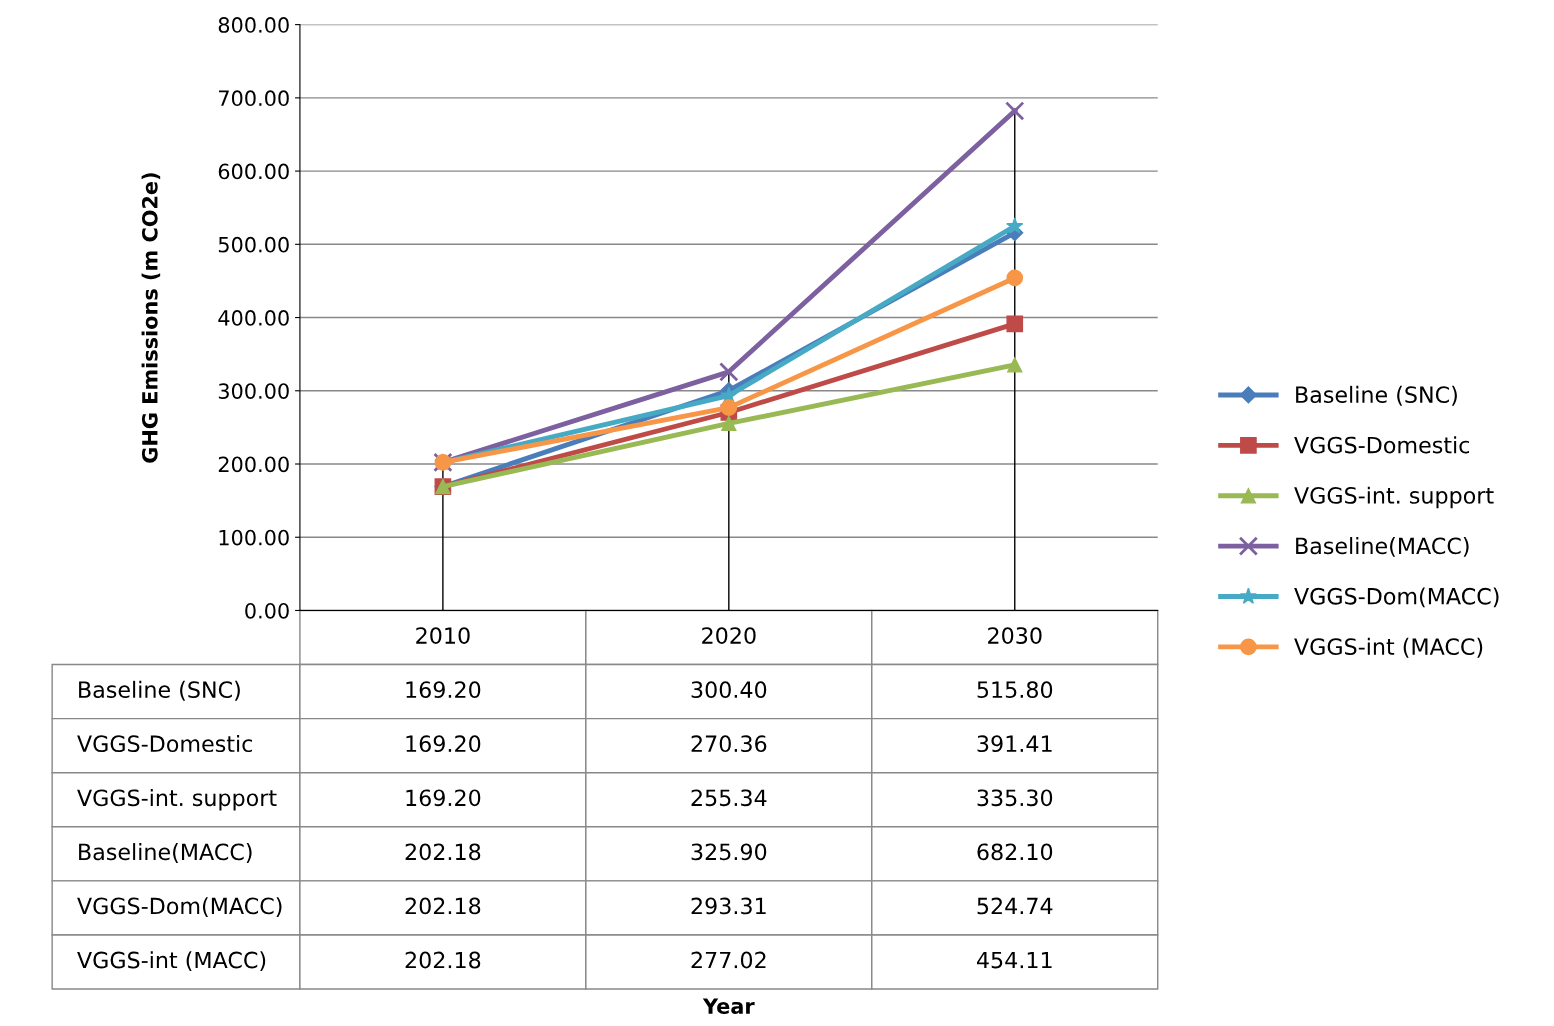 The image size is (1554, 1026). Describe the element at coordinates (1015, 906) in the screenshot. I see `data-label: 524.74` at that location.